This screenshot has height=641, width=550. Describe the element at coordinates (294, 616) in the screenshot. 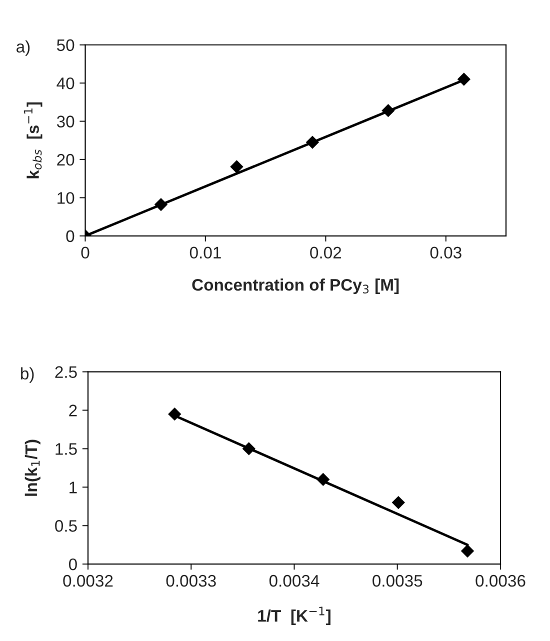

I see `x-axis-title: 1/T [K$^{−1}$]` at that location.